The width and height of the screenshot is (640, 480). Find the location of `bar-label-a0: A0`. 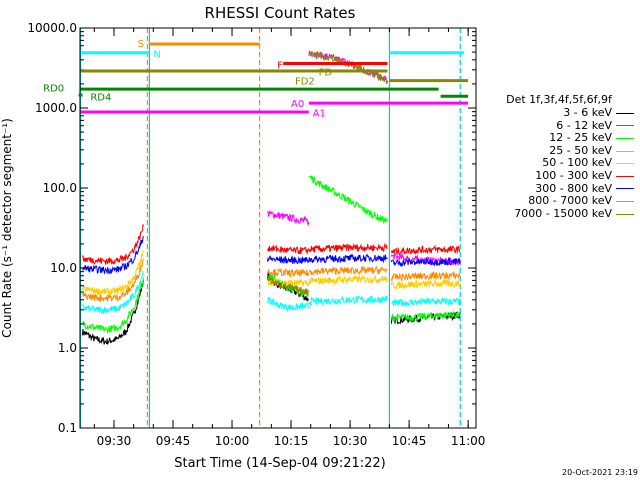

bar-label-a0: A0 is located at coordinates (297, 104).